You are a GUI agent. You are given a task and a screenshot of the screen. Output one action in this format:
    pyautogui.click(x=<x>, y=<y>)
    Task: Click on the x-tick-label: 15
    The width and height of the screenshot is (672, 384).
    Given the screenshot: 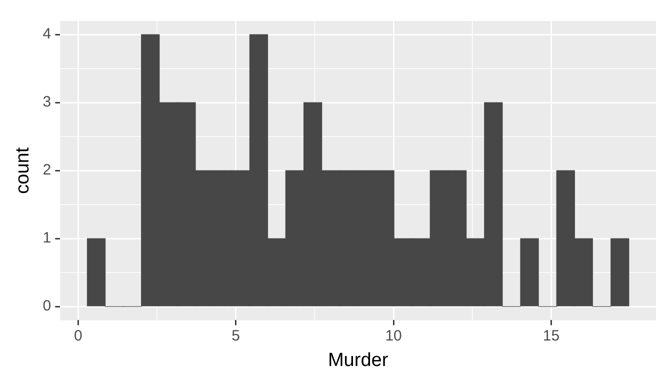 What is the action you would take?
    pyautogui.click(x=551, y=335)
    